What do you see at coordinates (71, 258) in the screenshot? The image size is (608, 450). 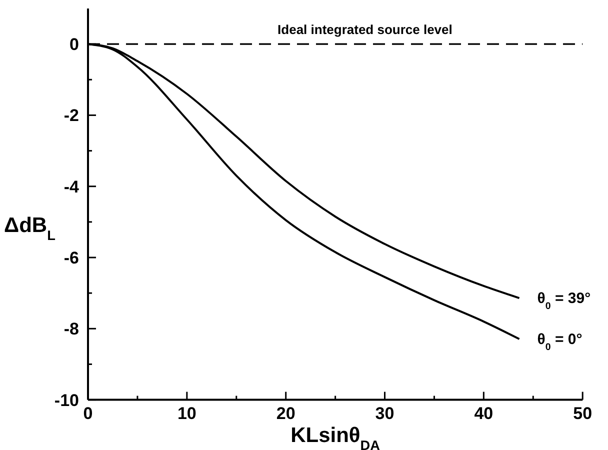 I see `y-tick-label: -6` at bounding box center [71, 258].